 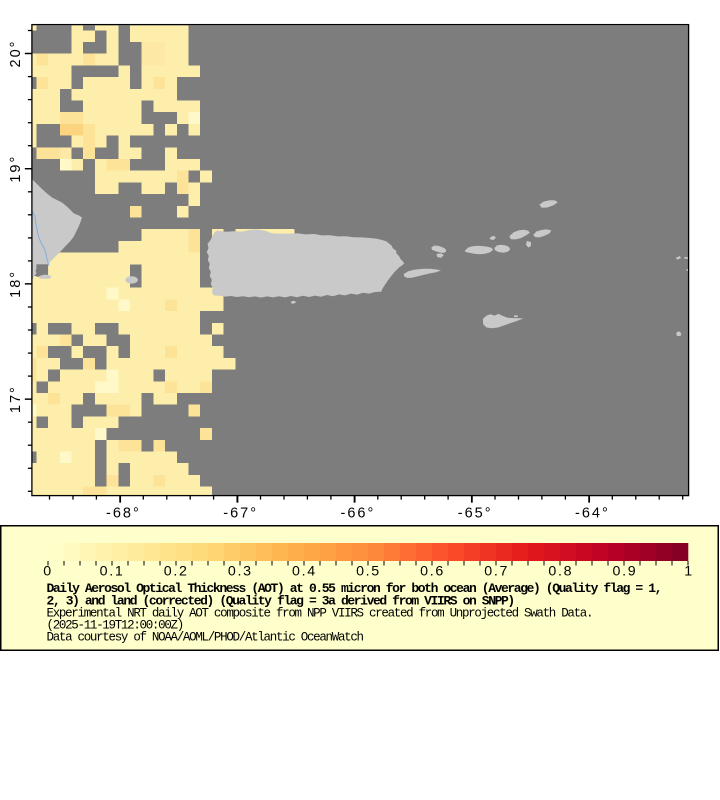 I want to click on svg-text: 1, so click(x=689, y=572).